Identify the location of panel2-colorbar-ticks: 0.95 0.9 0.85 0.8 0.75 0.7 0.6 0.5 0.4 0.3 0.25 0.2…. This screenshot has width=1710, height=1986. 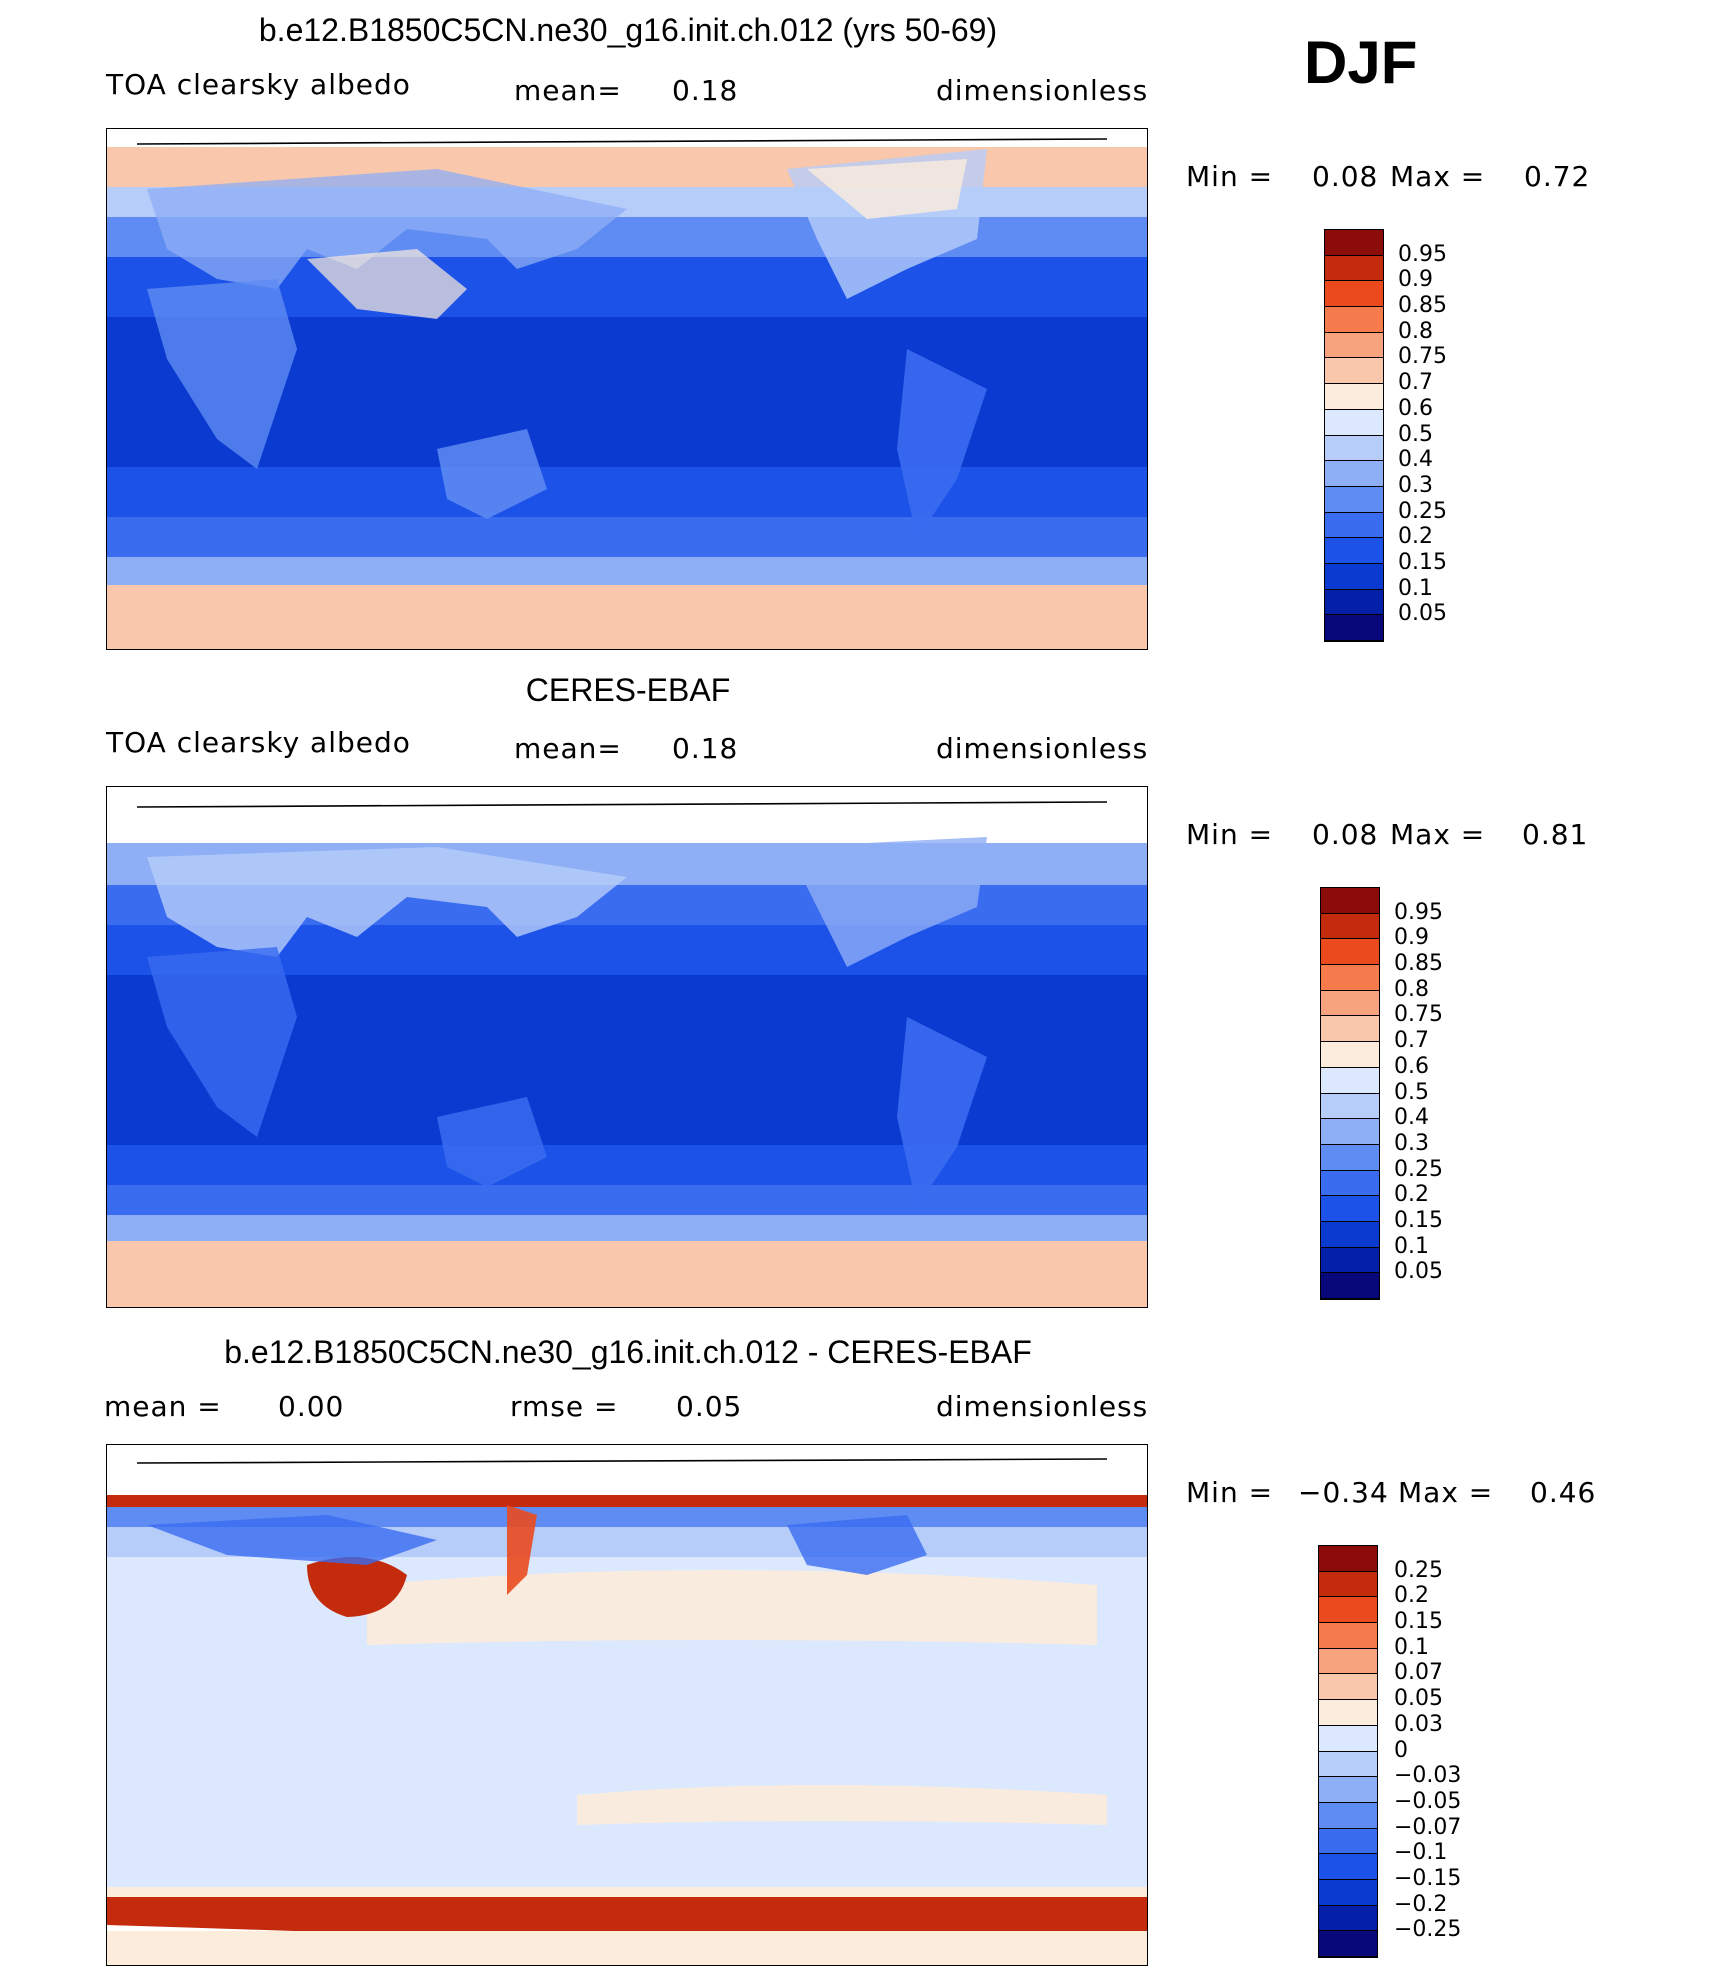
(1444, 1093).